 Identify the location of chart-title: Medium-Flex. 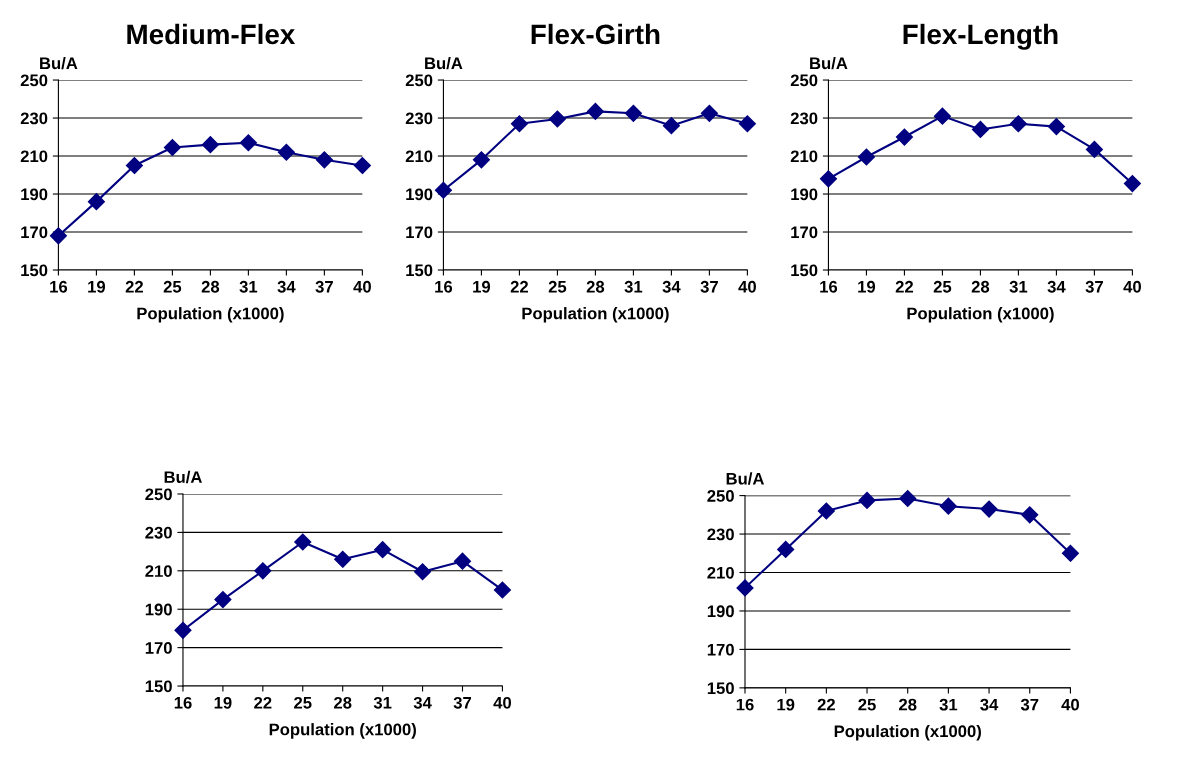
(211, 34).